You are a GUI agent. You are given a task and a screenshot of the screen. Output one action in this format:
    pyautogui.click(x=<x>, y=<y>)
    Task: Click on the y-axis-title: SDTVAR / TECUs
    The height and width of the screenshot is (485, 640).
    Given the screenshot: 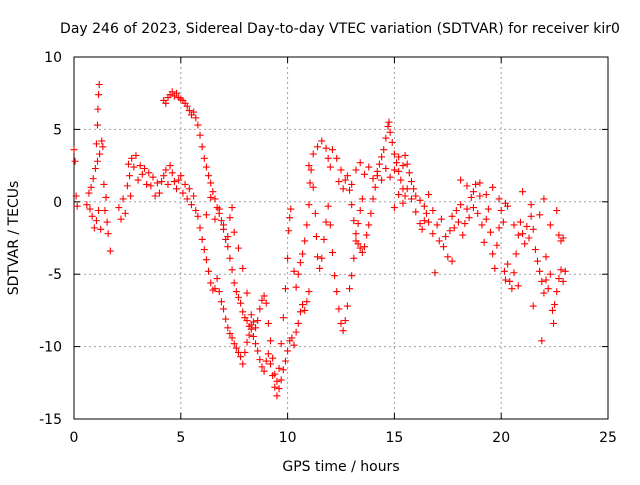 What is the action you would take?
    pyautogui.click(x=14, y=238)
    